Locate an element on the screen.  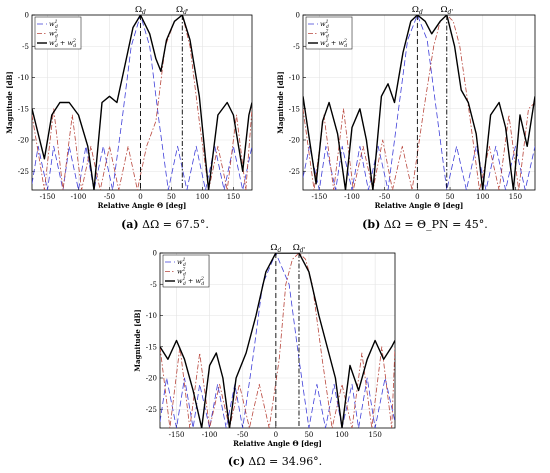
series-group is located at coordinates (142, 102).